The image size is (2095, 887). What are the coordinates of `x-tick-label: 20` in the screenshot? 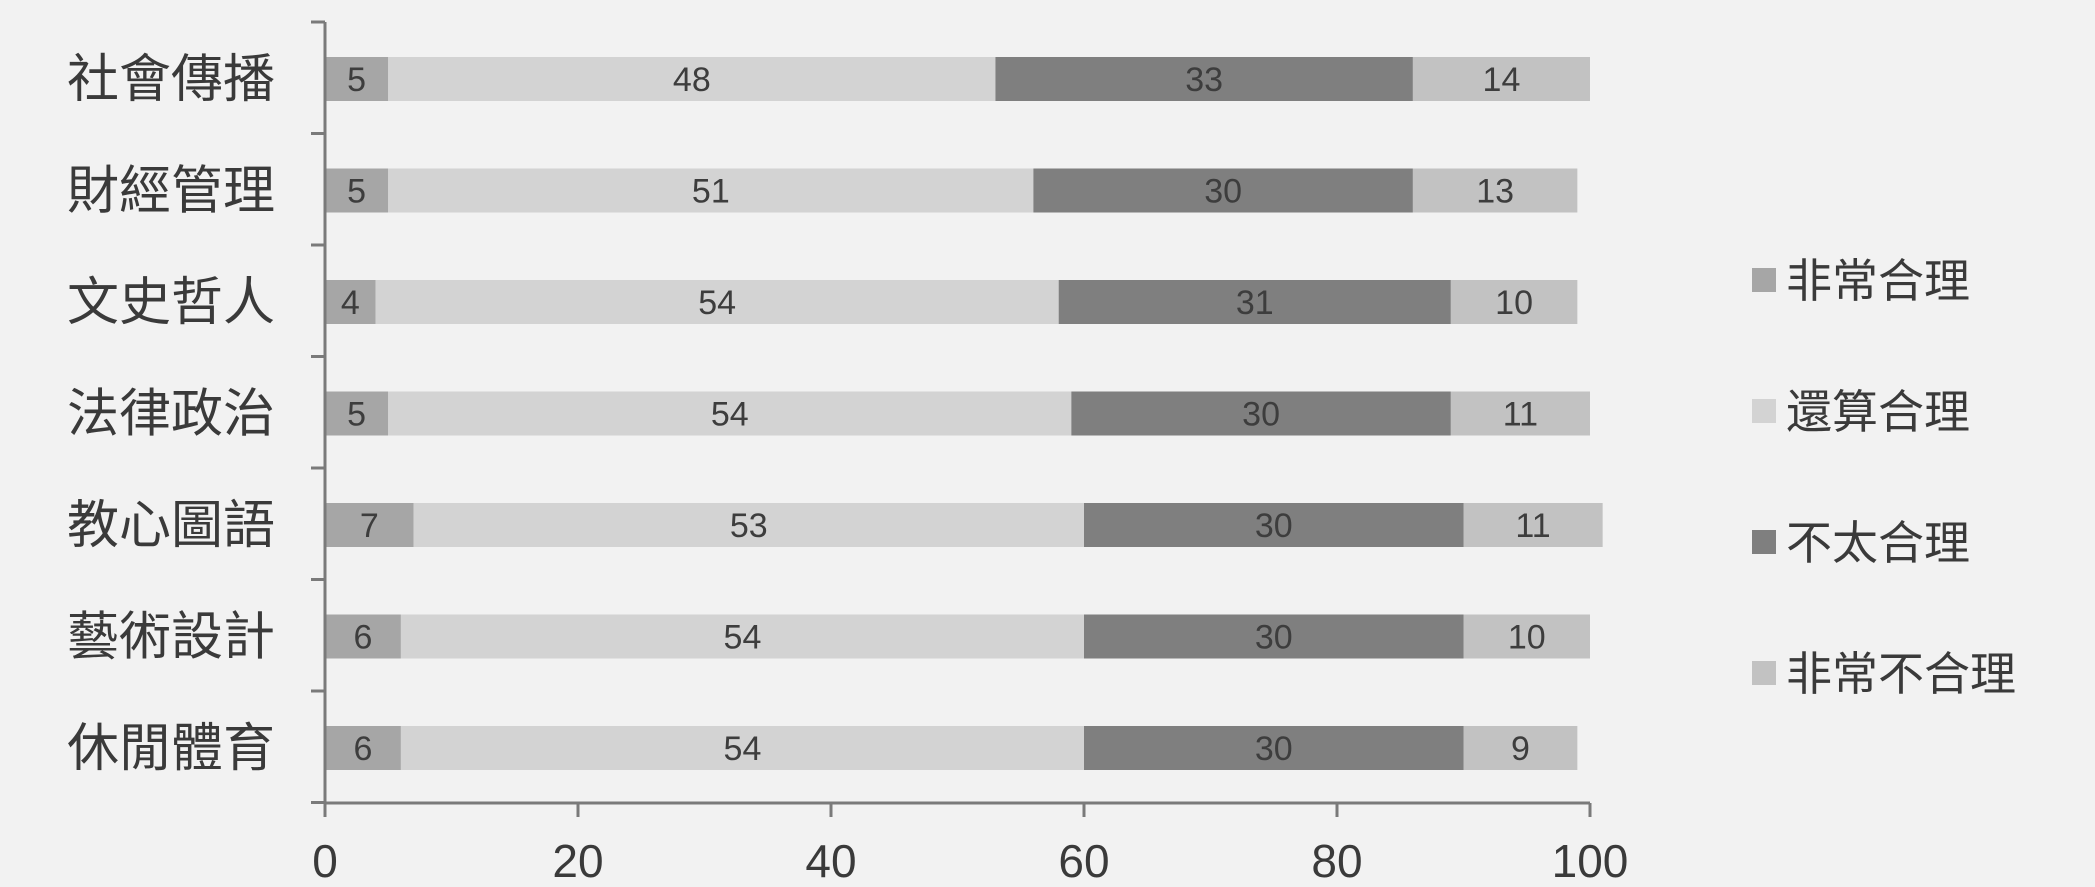 It's located at (577, 861).